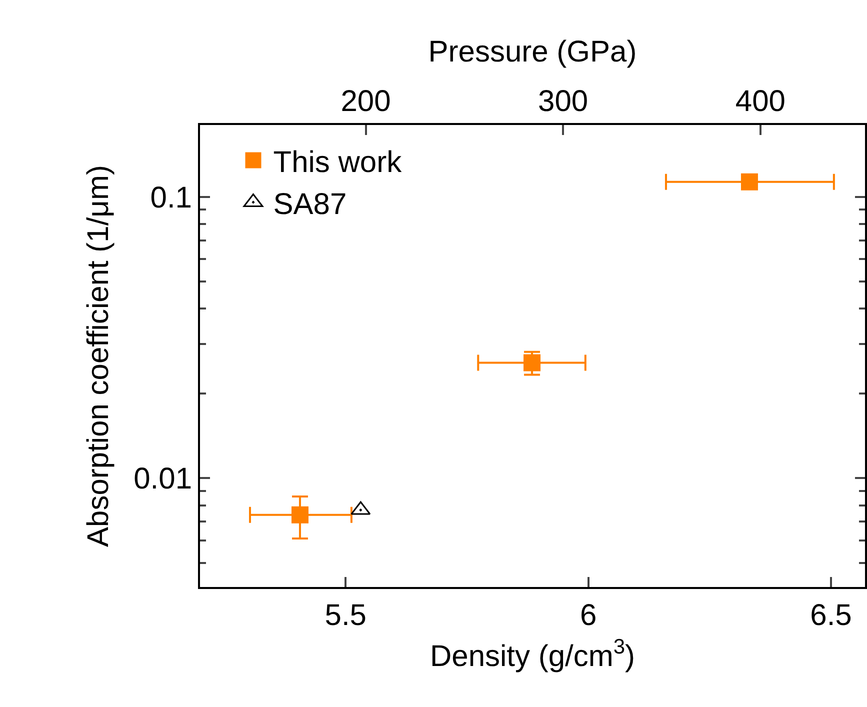  I want to click on x-tick-label: 6, so click(588, 615).